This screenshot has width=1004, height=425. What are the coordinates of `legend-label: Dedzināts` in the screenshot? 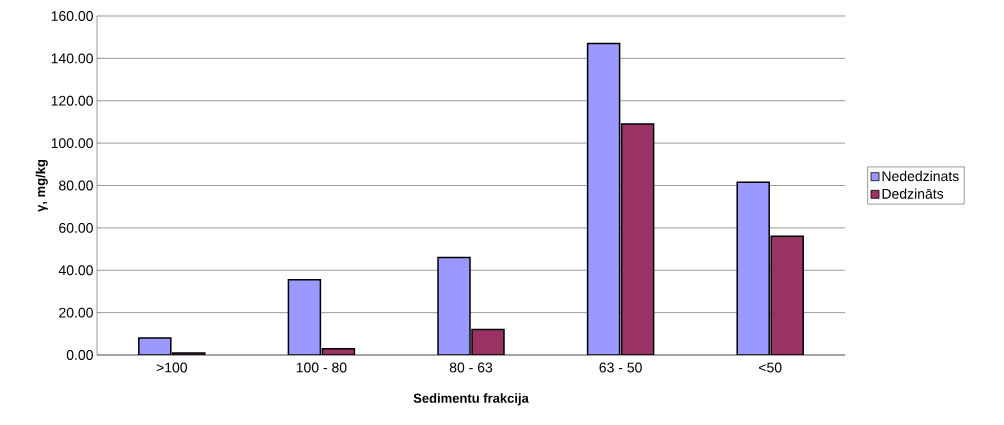 It's located at (913, 193).